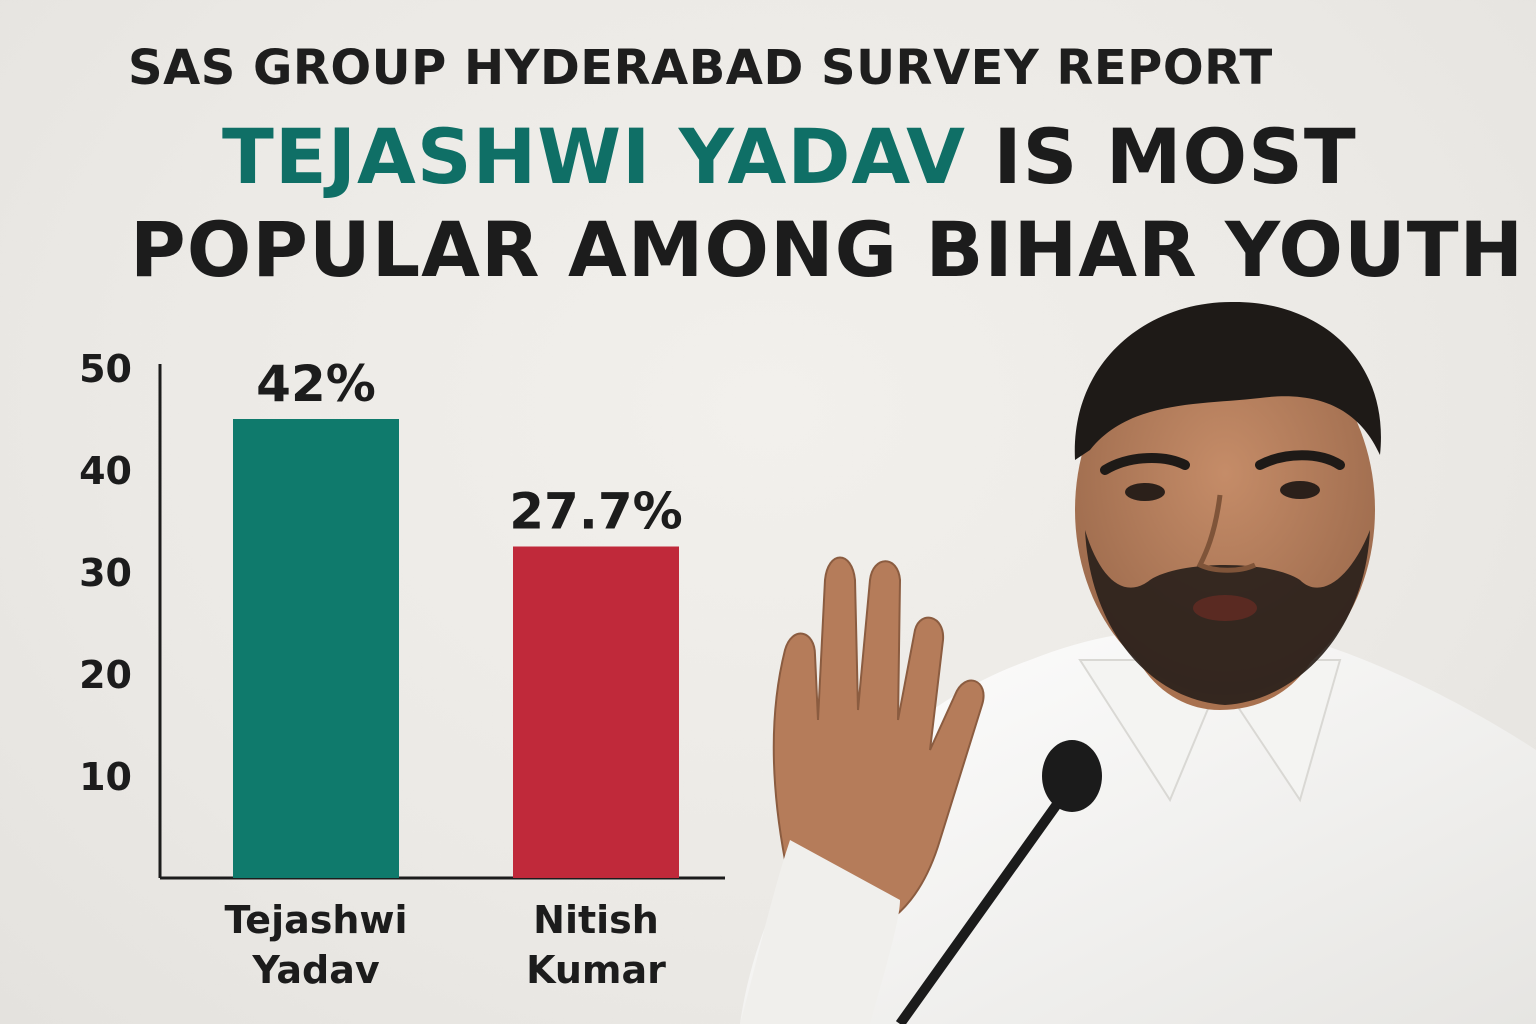 The image size is (1536, 1024). What do you see at coordinates (105, 573) in the screenshot?
I see `y-tick-label: 30` at bounding box center [105, 573].